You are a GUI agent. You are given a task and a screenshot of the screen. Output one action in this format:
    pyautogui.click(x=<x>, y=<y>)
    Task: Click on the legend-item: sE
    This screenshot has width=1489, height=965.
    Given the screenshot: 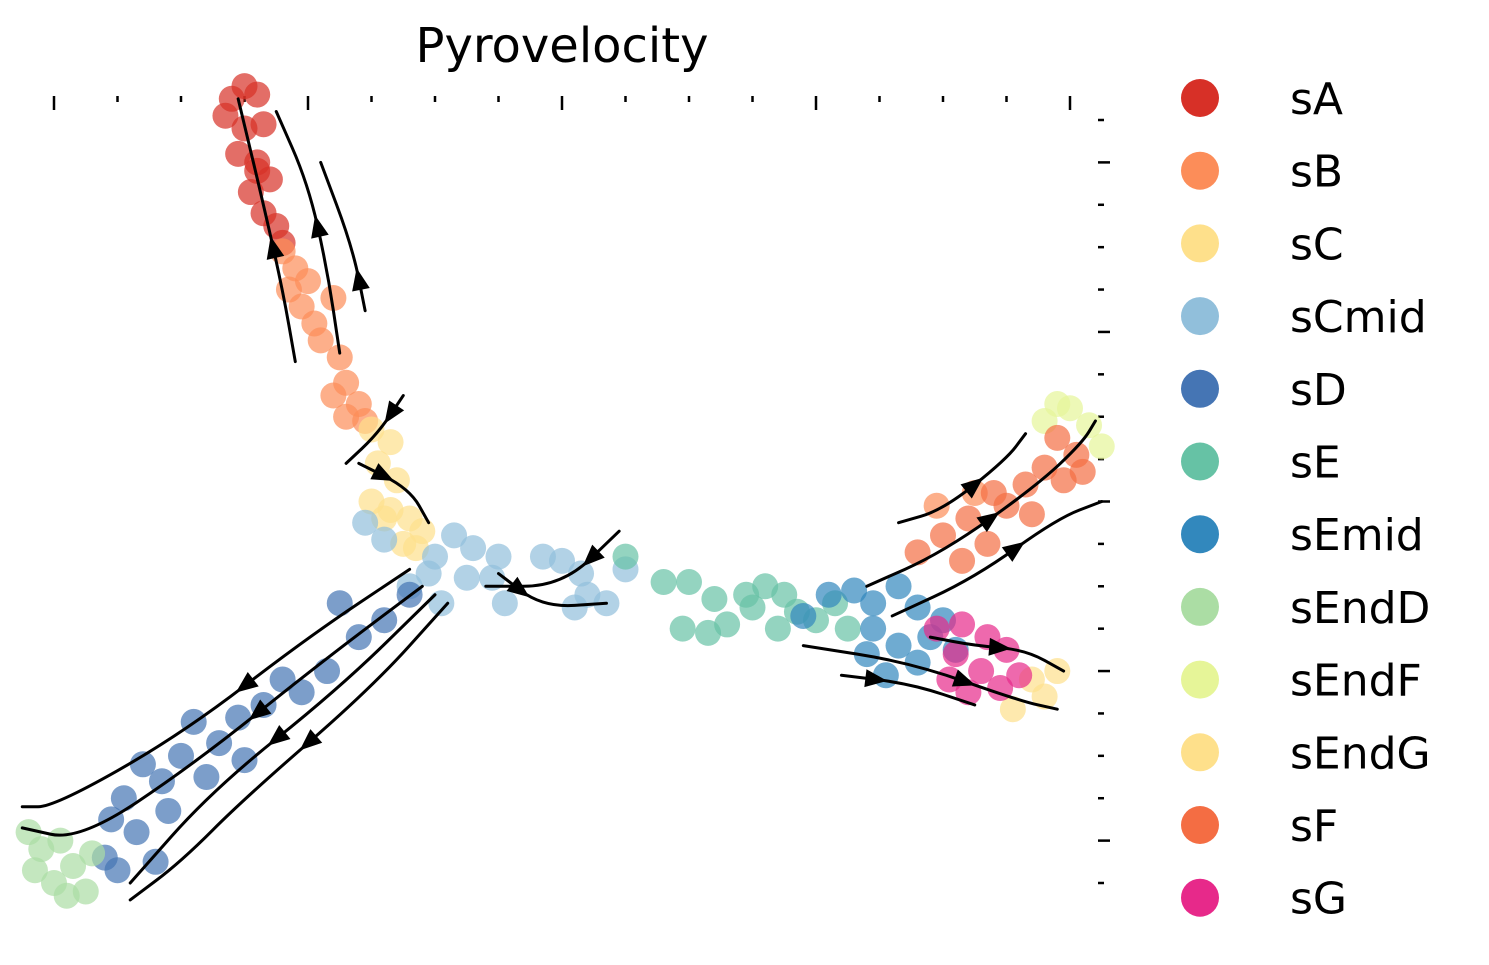 What is the action you would take?
    pyautogui.click(x=1261, y=463)
    